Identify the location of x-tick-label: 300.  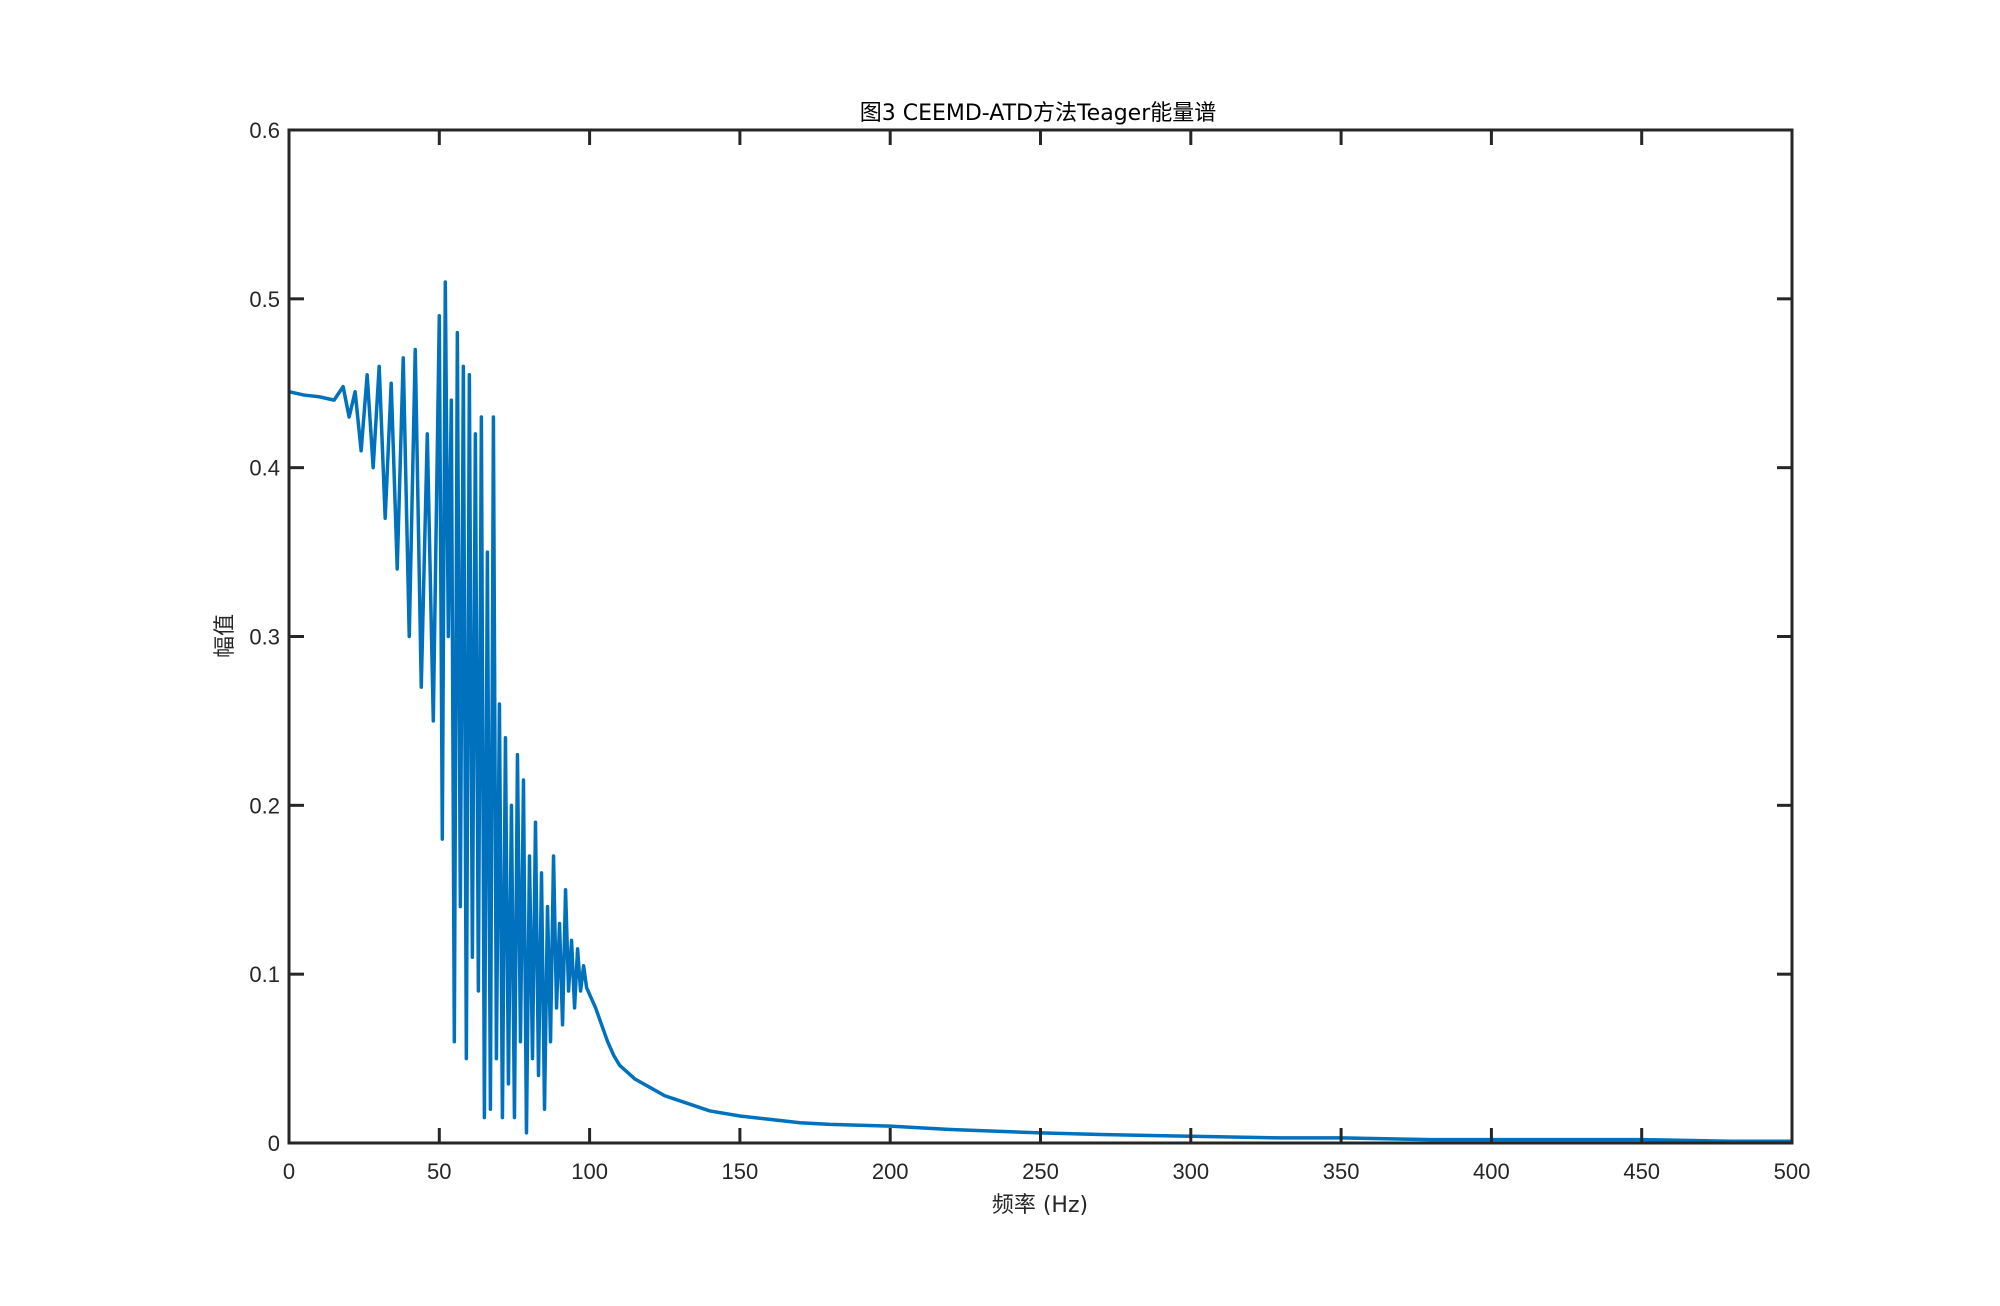
(1190, 1171).